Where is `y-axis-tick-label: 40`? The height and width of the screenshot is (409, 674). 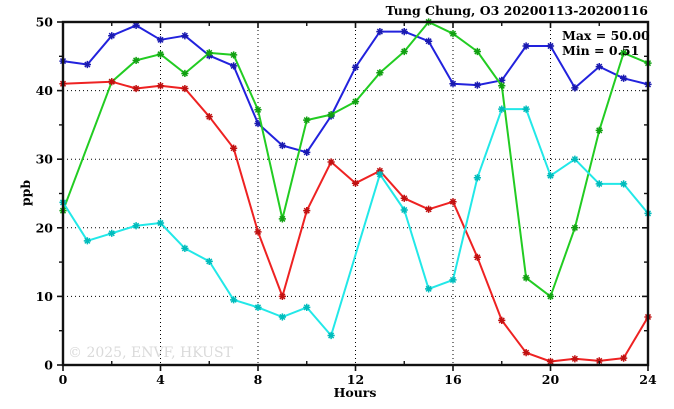
y-axis-tick-label: 40 is located at coordinates (45, 90).